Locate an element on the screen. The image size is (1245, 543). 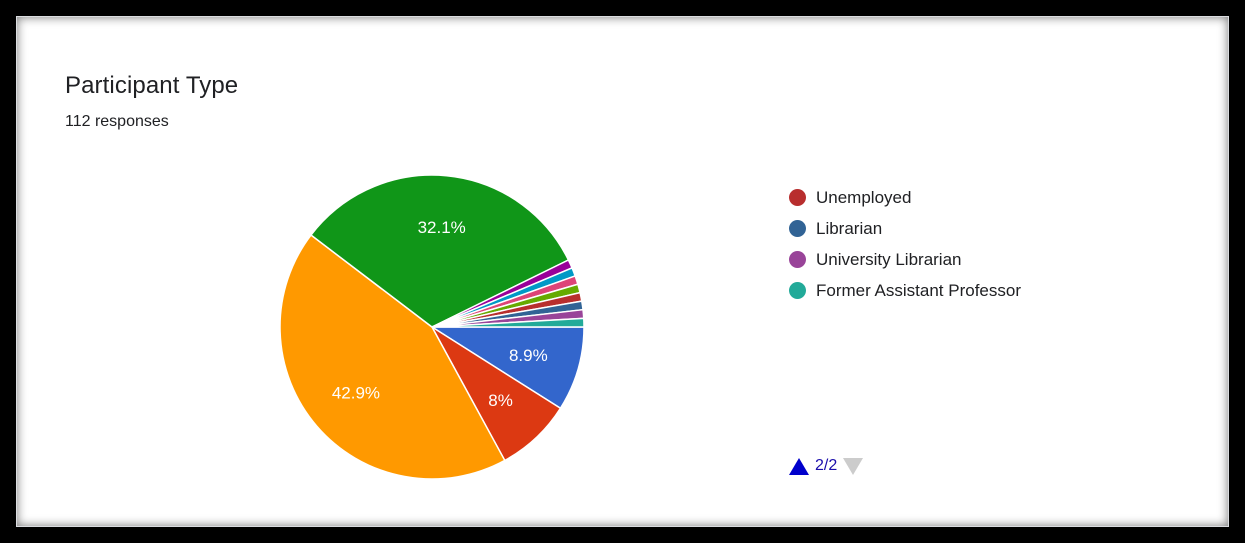
pager-text: 2/2 is located at coordinates (826, 465).